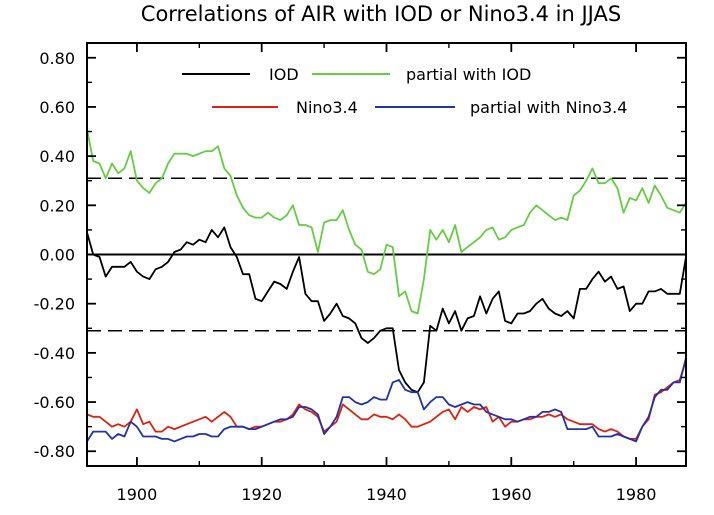 This screenshot has width=714, height=515. I want to click on legend-label-partial_iod: partial with IOD, so click(468, 74).